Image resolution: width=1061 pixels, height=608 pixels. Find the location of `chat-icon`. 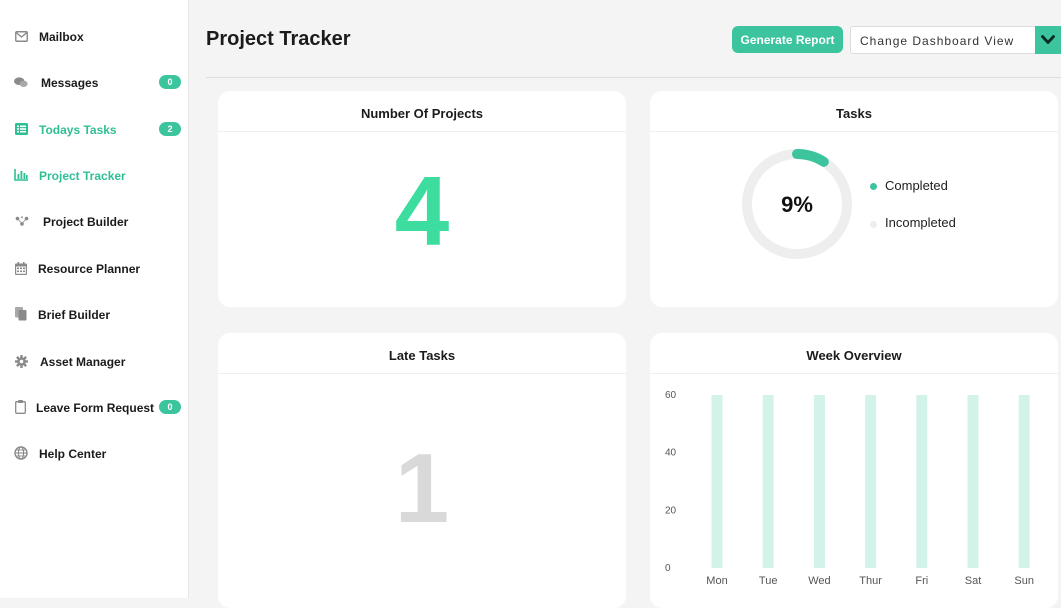

chat-icon is located at coordinates (21, 82).